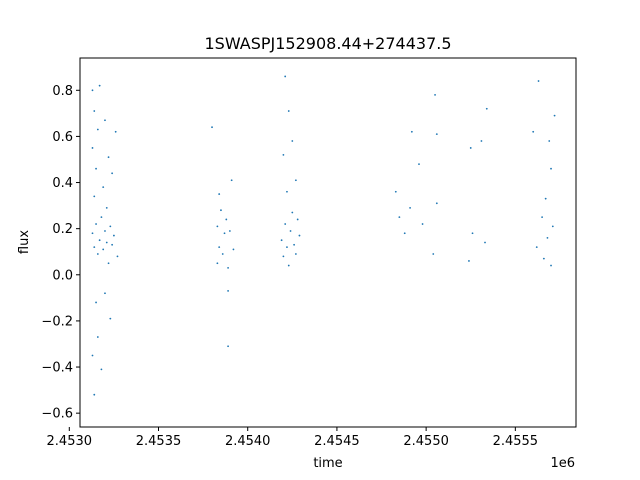  What do you see at coordinates (62, 137) in the screenshot?
I see `y-tick-label: 0.6` at bounding box center [62, 137].